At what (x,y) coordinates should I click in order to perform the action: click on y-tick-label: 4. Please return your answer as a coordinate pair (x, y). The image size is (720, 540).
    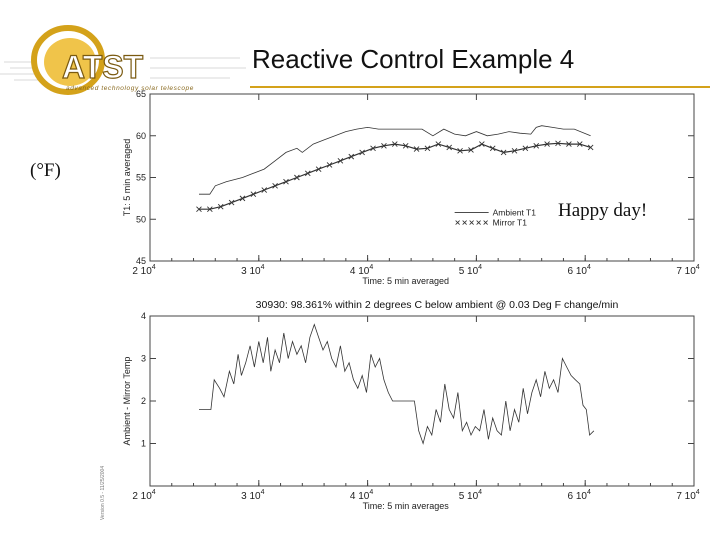
    Looking at the image, I should click on (143, 316).